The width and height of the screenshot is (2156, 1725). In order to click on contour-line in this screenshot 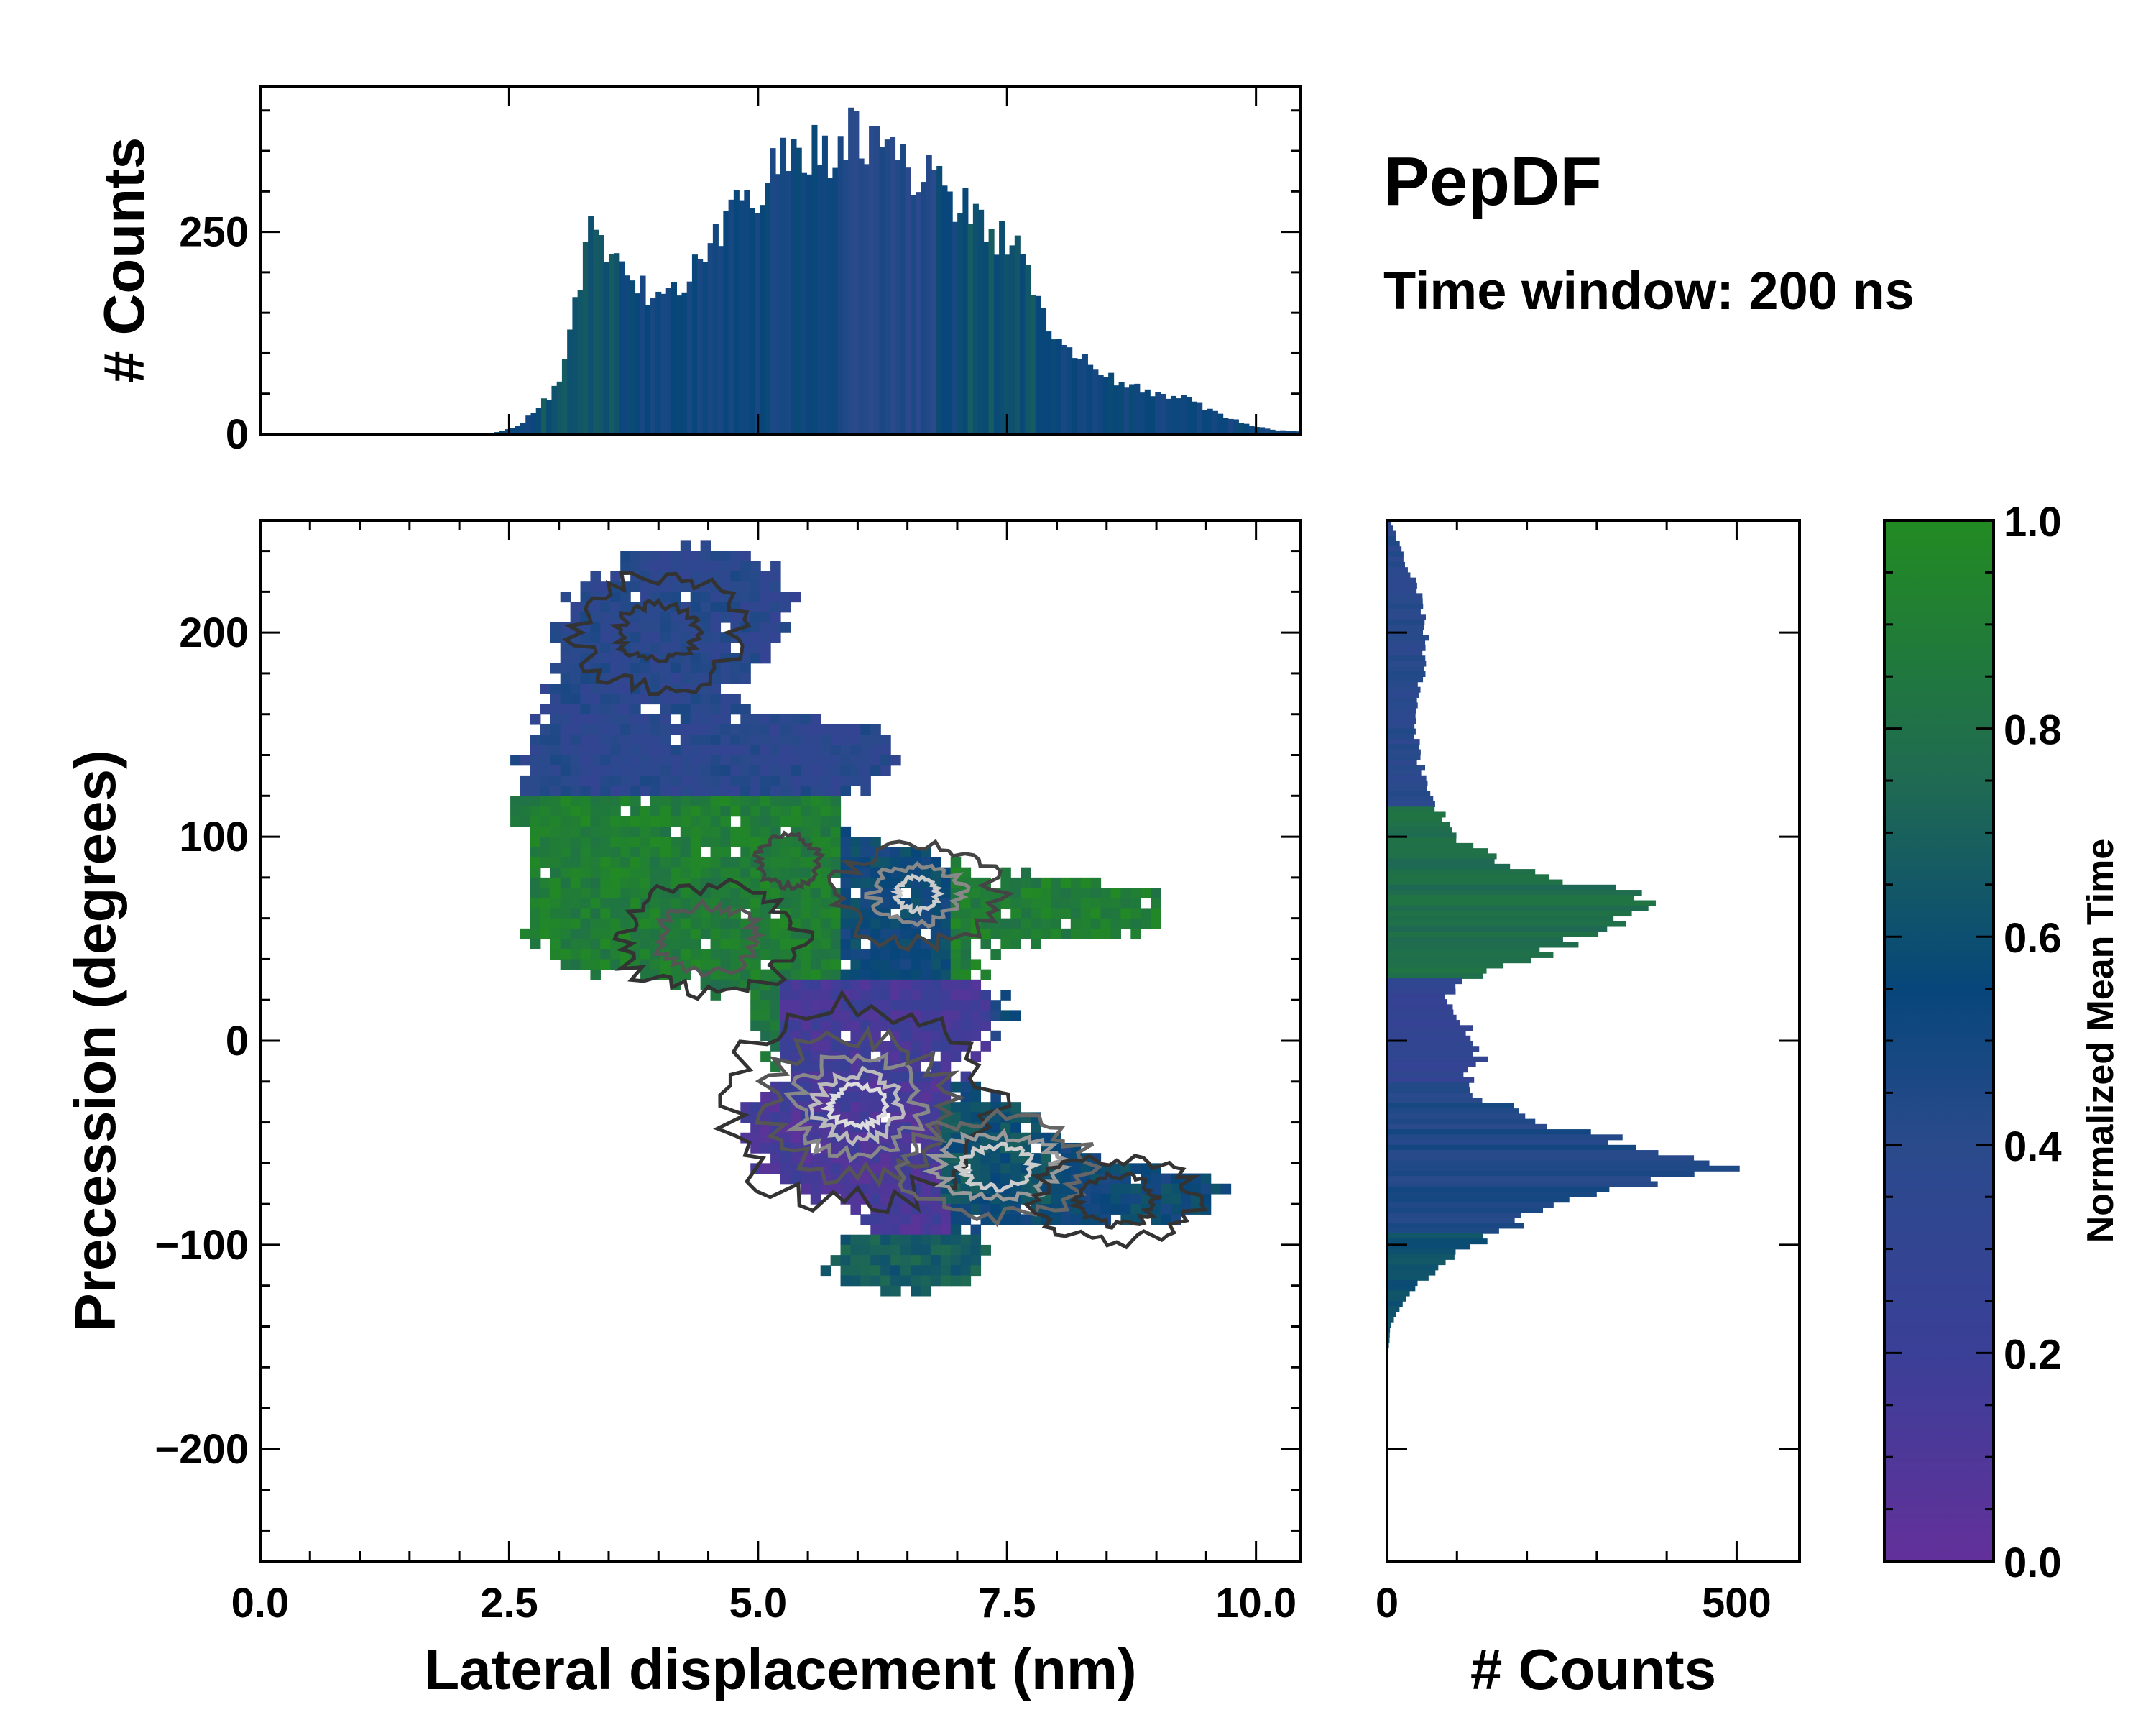, I will do `click(998, 1167)`.